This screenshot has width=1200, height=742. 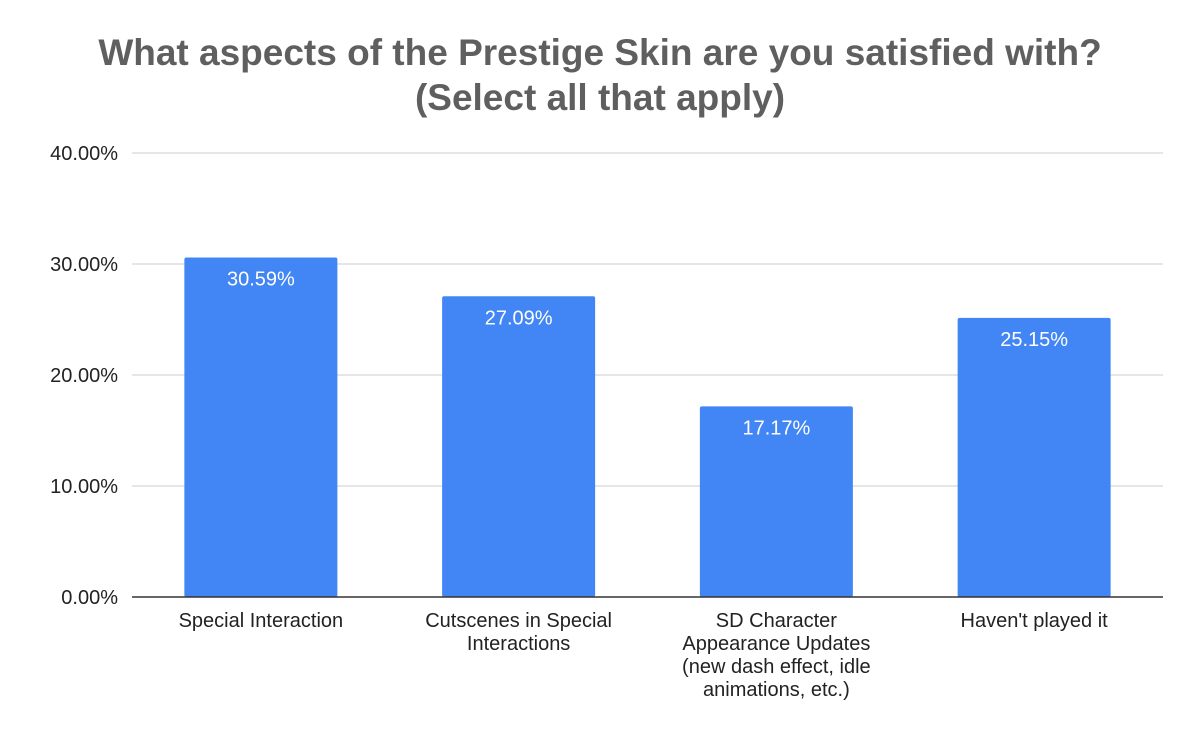 What do you see at coordinates (261, 279) in the screenshot?
I see `bar-data-label: 30.59%` at bounding box center [261, 279].